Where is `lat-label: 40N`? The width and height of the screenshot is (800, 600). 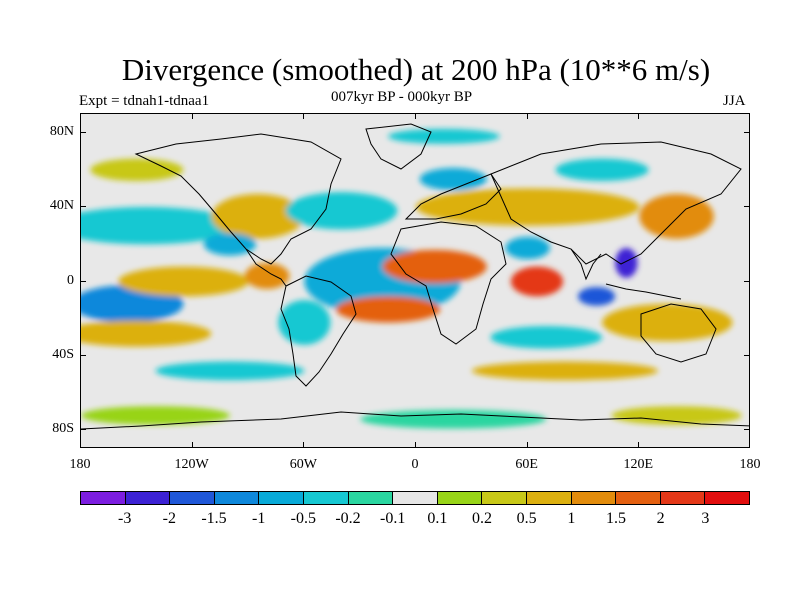
lat-label: 40N is located at coordinates (61, 206).